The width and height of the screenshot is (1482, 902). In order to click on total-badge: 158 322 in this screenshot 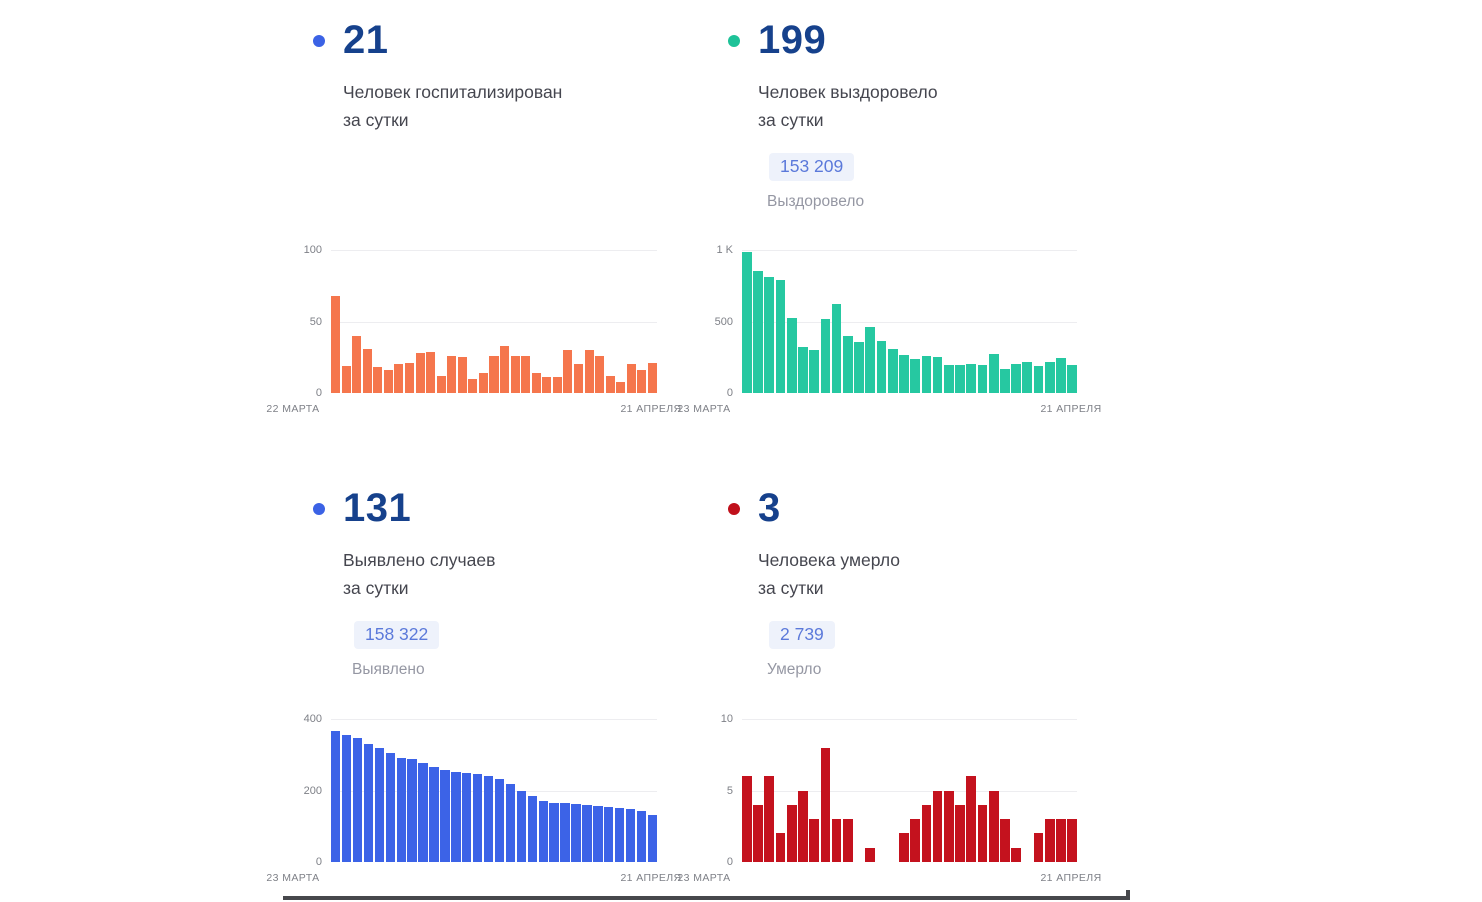, I will do `click(397, 635)`.